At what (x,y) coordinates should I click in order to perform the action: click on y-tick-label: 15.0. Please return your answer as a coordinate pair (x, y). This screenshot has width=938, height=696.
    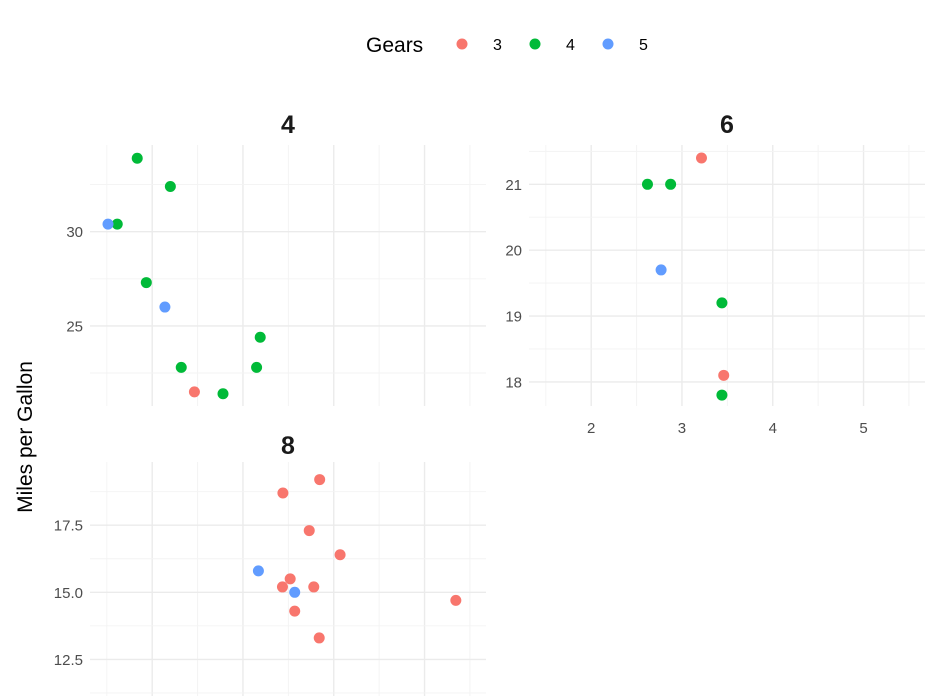
    Looking at the image, I should click on (68, 593).